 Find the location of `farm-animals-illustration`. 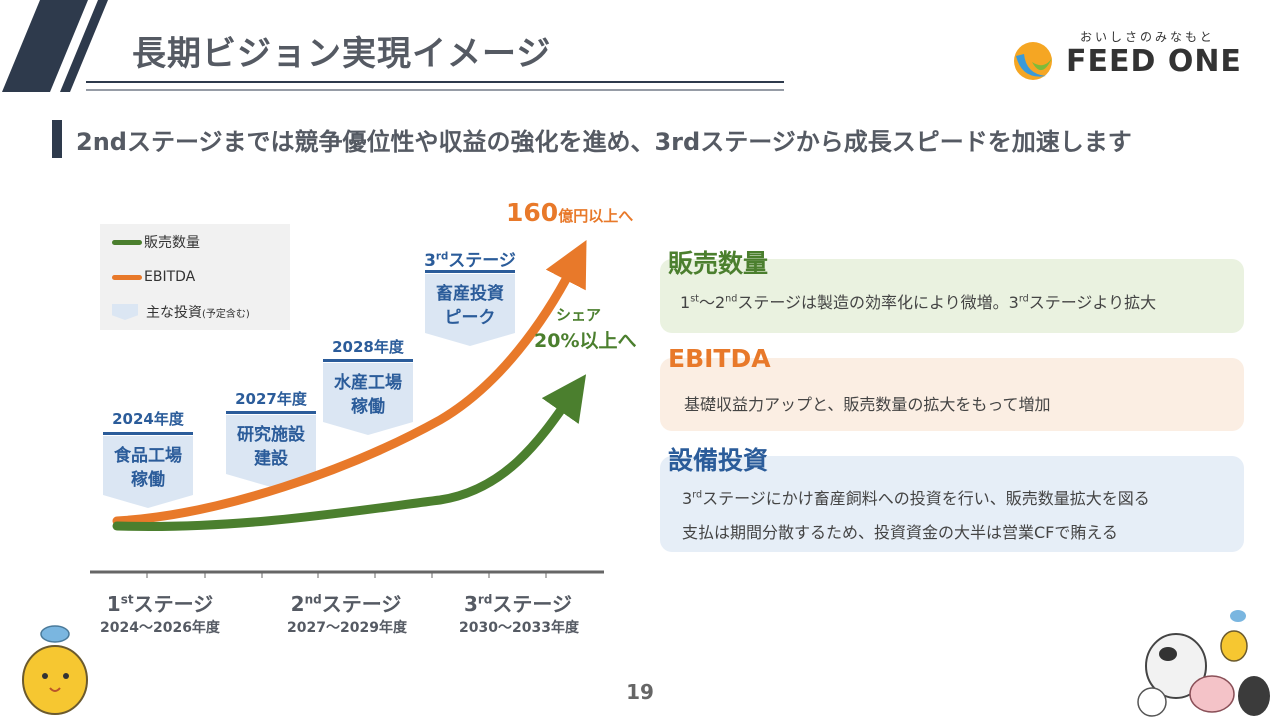

farm-animals-illustration is located at coordinates (1203, 663).